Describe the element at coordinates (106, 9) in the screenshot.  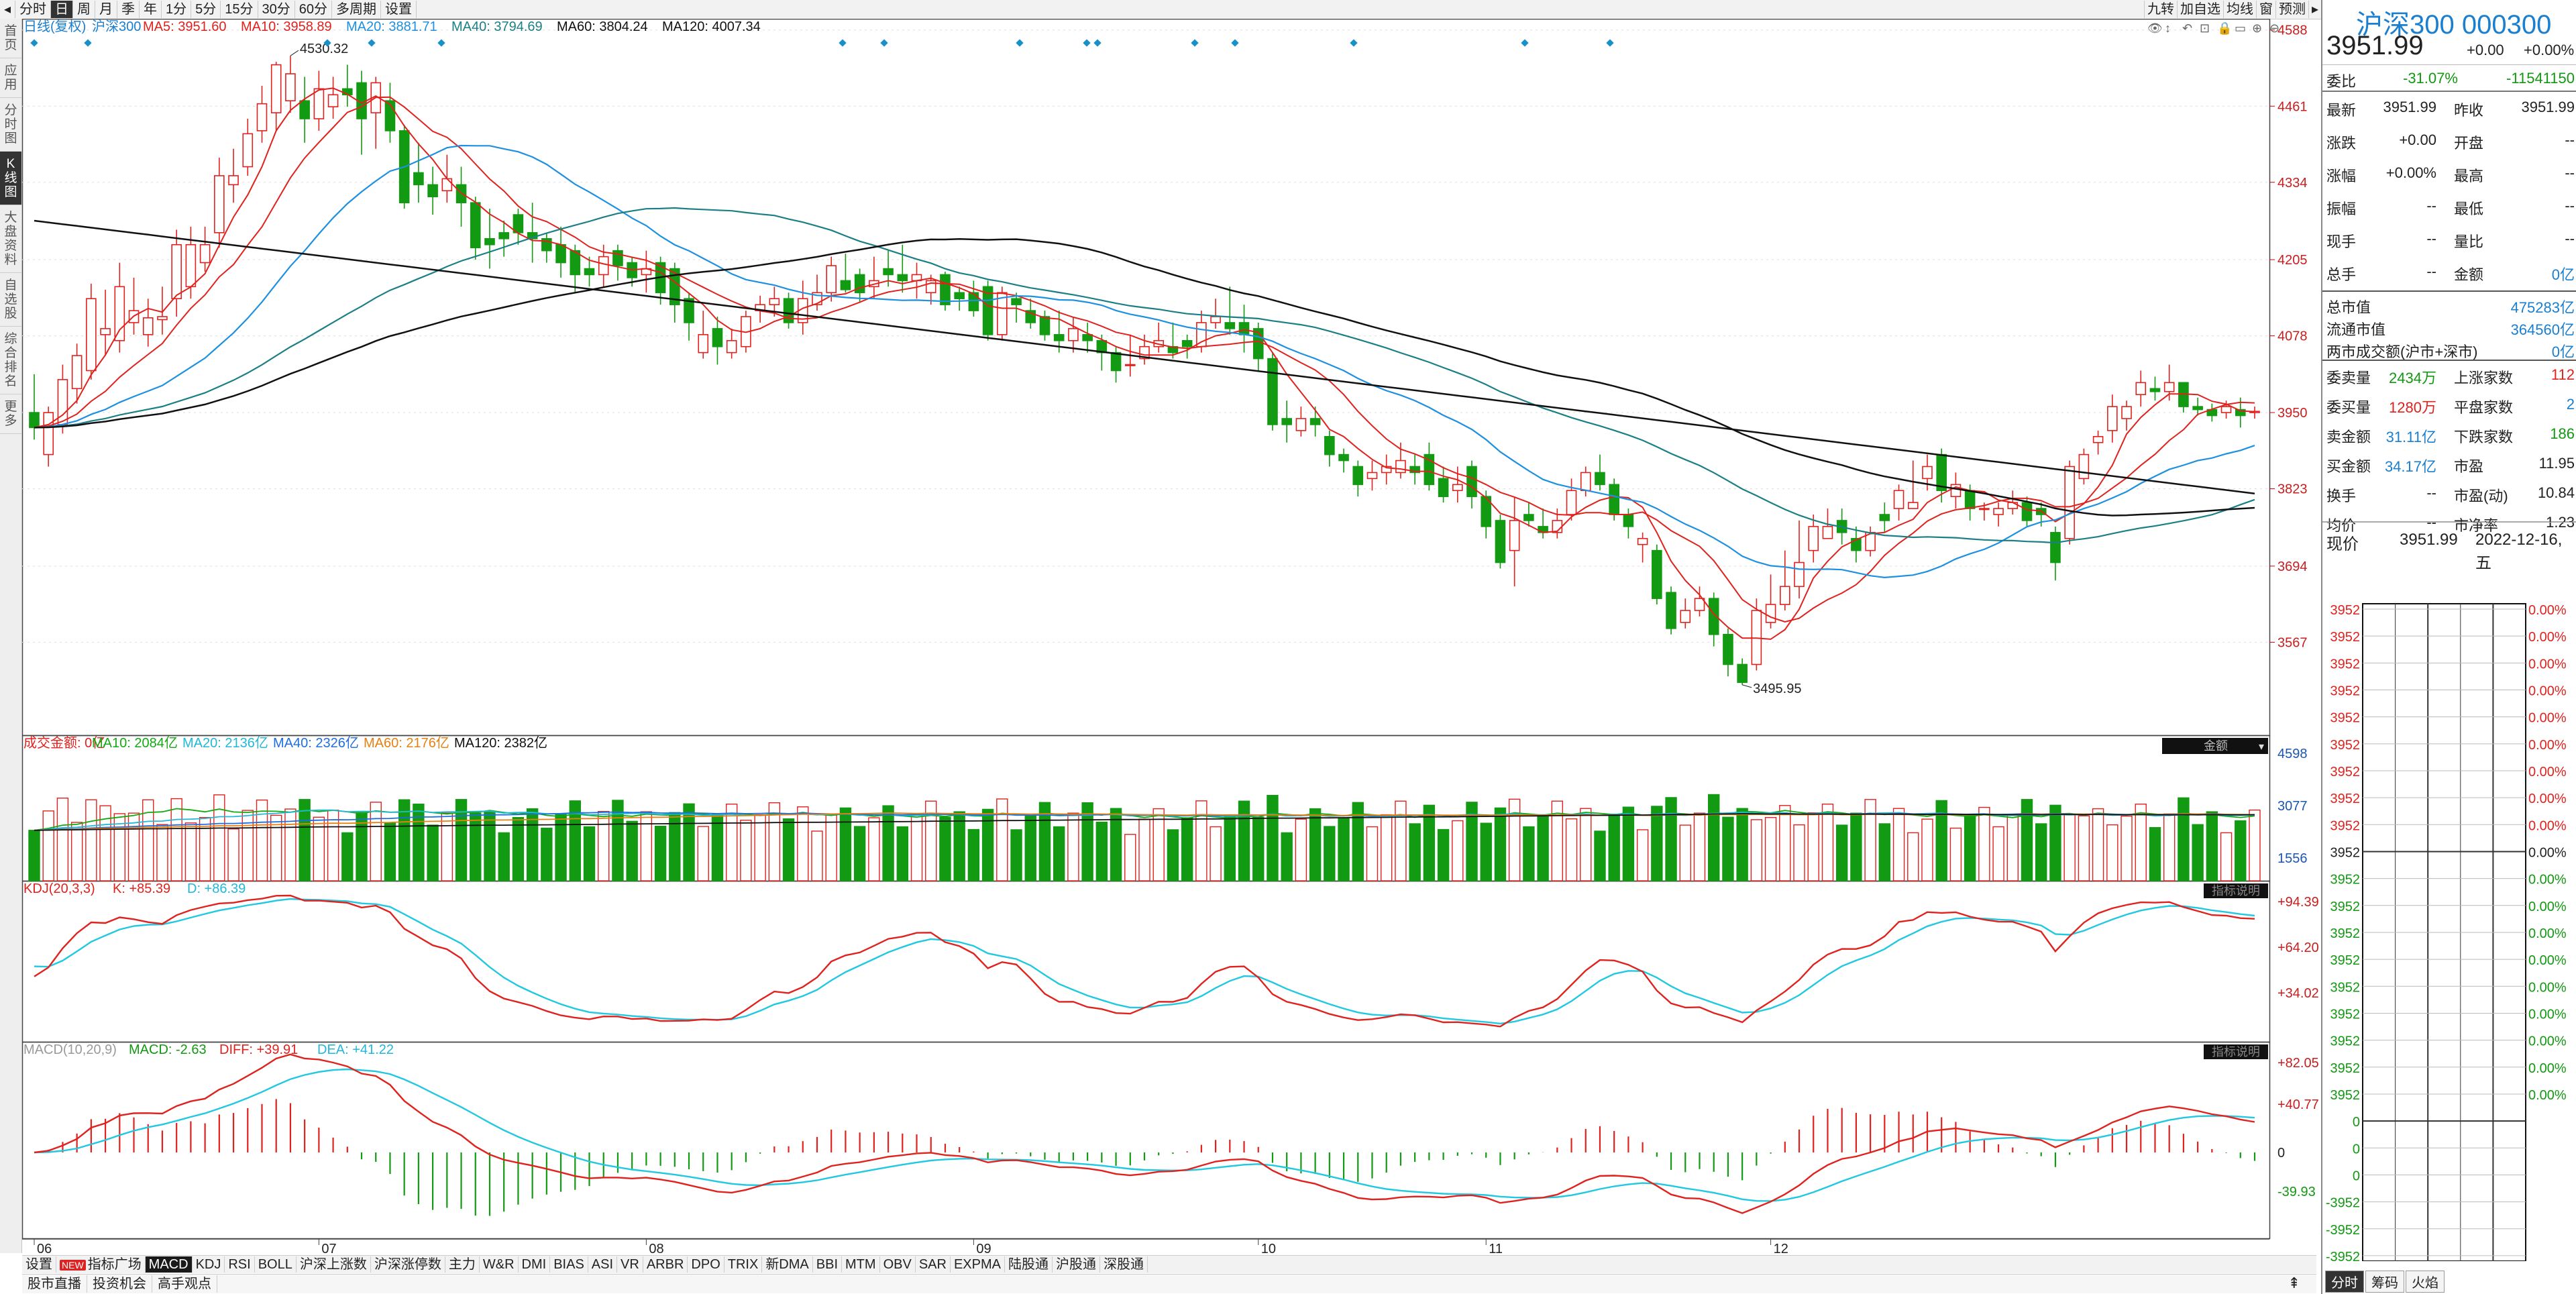
I see `period-tab-3: 月` at that location.